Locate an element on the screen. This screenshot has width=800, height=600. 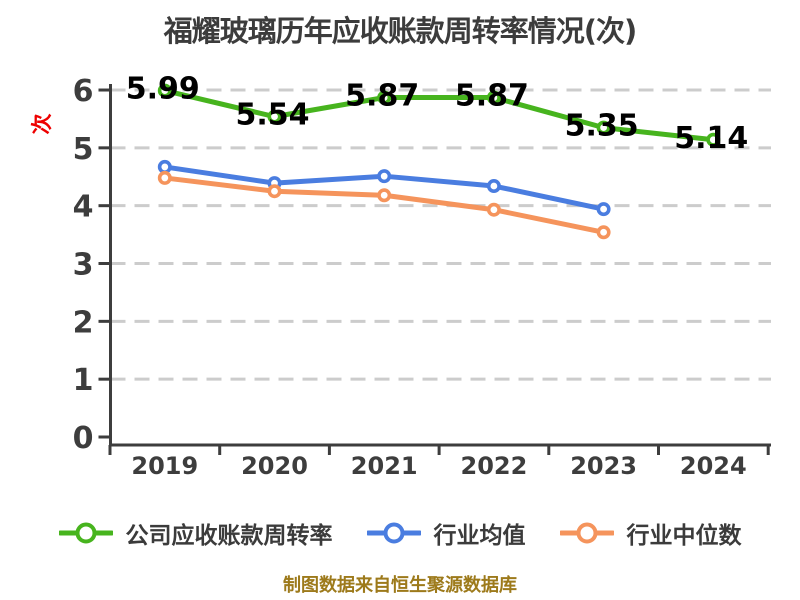
legend-item-company-turnover: 公司应收账款周转率 is located at coordinates (195, 533).